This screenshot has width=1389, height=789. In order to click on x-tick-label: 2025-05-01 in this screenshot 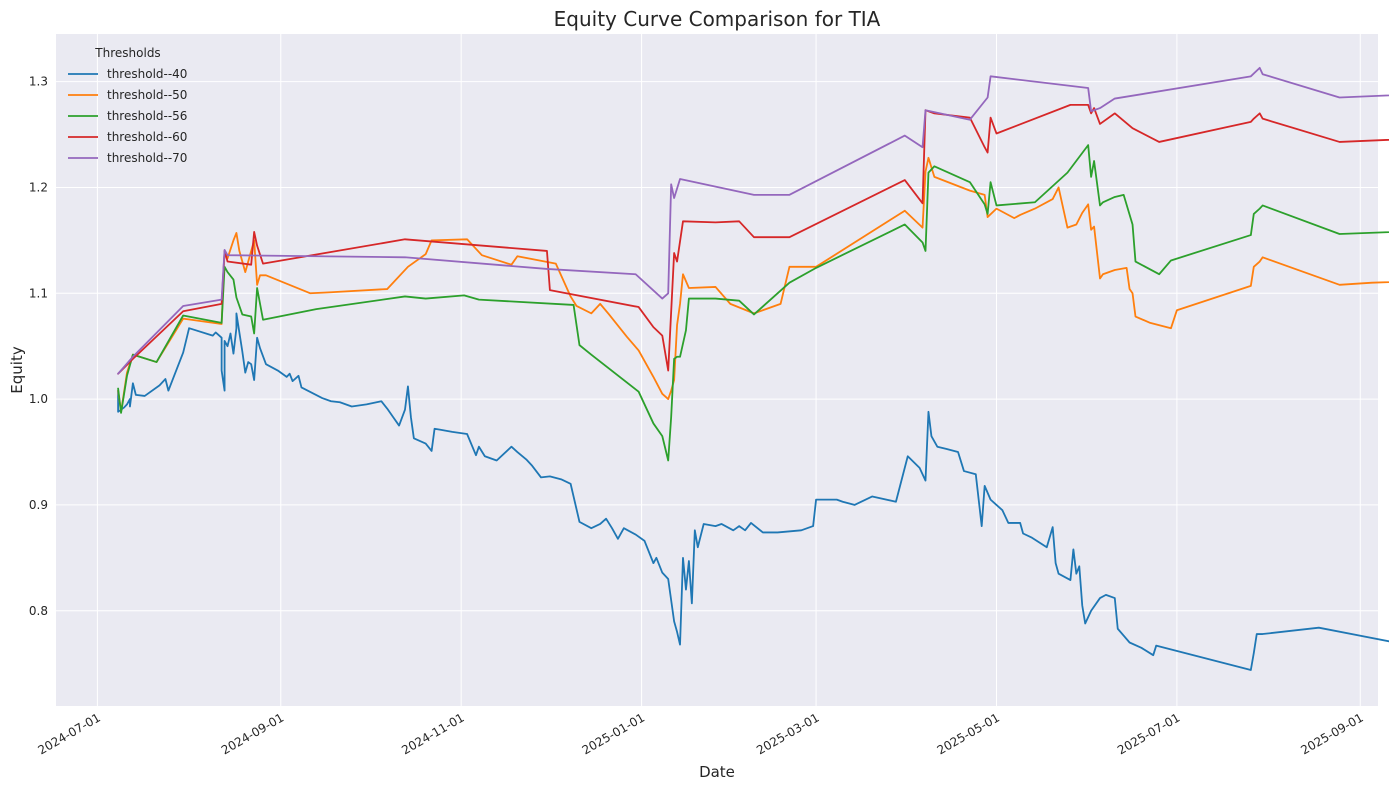, I will do `click(968, 733)`.